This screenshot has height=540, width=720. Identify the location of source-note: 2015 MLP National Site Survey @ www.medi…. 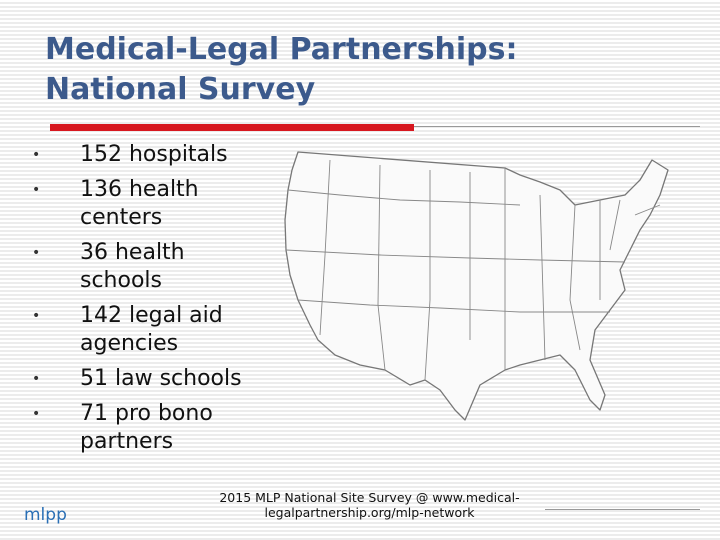
(369, 505).